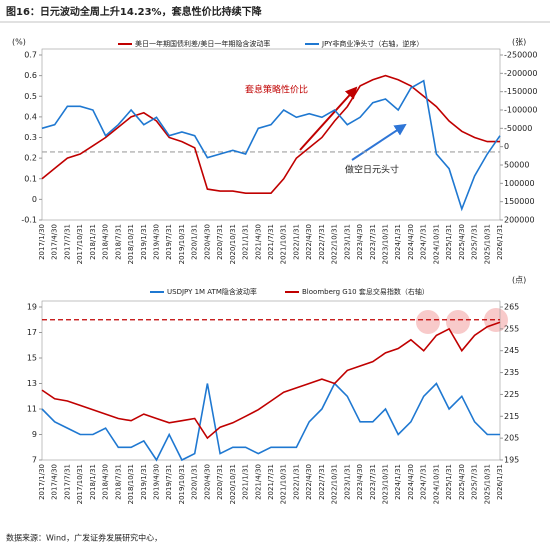 This screenshot has height=553, width=550. What do you see at coordinates (32, 409) in the screenshot?
I see `y-tick-label: 11` at bounding box center [32, 409].